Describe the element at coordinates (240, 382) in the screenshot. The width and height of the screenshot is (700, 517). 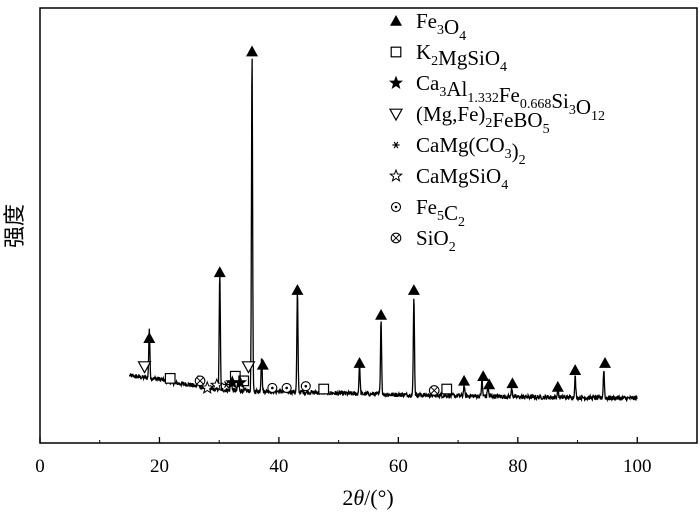
I see `phase-marker-star-filled` at that location.